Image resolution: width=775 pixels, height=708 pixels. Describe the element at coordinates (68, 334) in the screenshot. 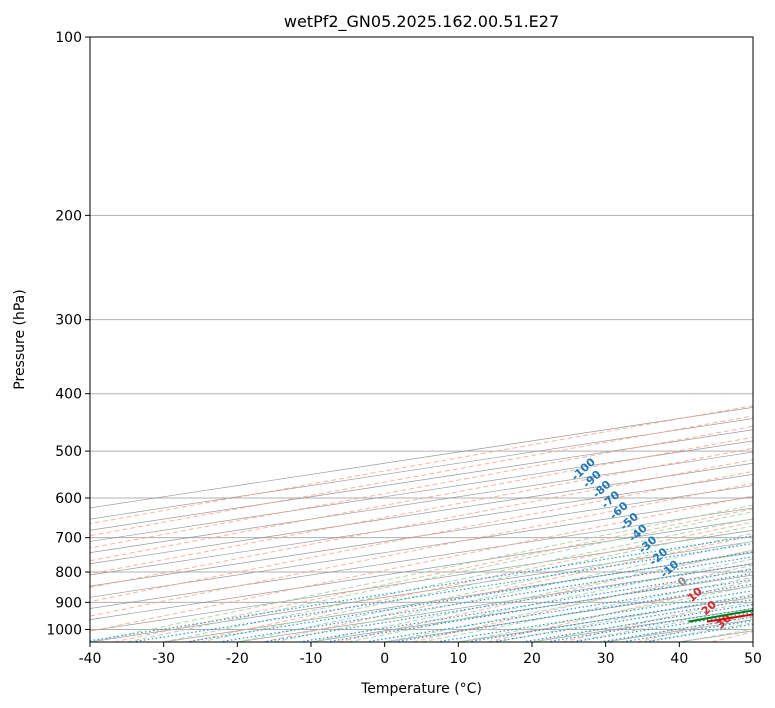

I see `y-axis: 1000 900 800 700 600 500 400 300 200 100` at that location.